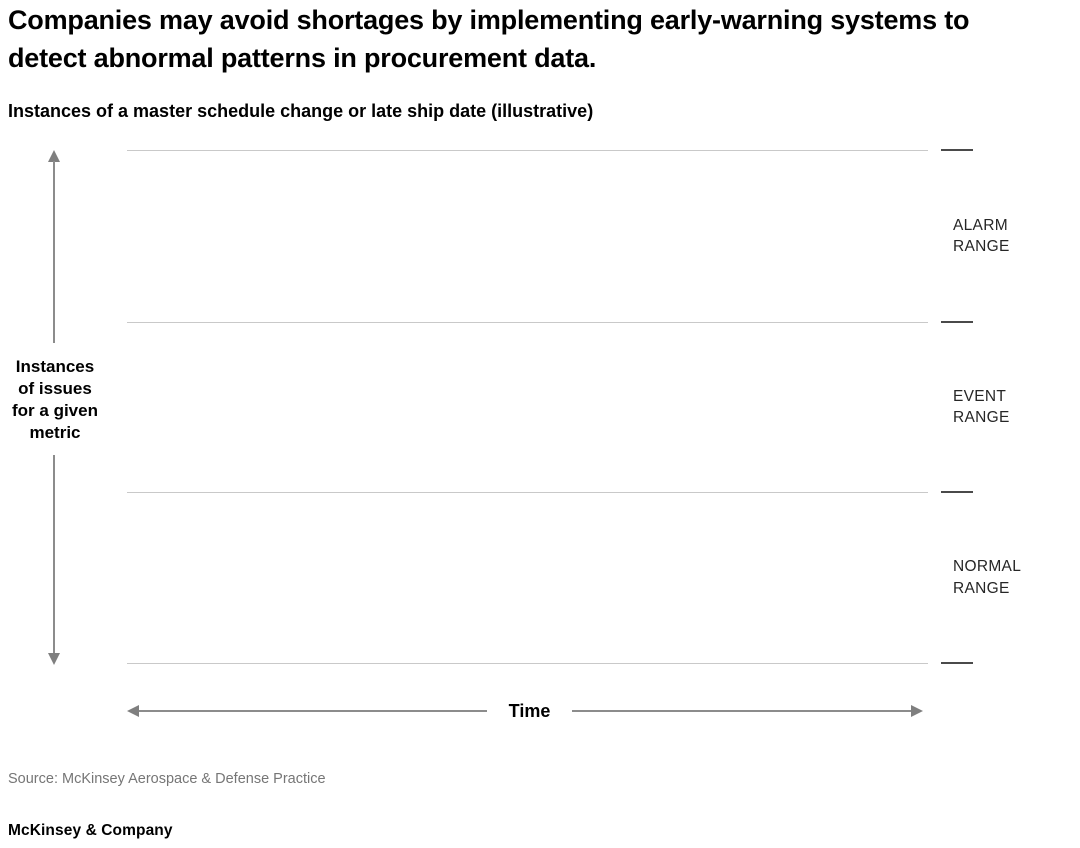  Describe the element at coordinates (527, 663) in the screenshot. I see `band-boundary-line-bottom` at that location.